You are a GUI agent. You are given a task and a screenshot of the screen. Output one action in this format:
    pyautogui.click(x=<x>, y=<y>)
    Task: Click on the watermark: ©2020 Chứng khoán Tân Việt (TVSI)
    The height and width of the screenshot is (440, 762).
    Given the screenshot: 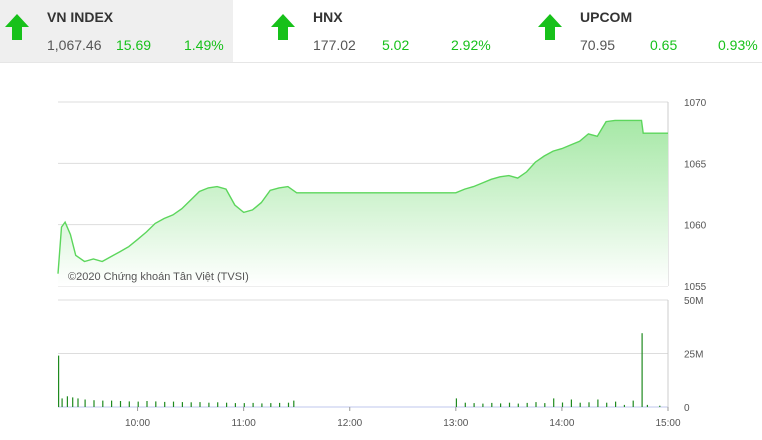 What is the action you would take?
    pyautogui.click(x=158, y=277)
    